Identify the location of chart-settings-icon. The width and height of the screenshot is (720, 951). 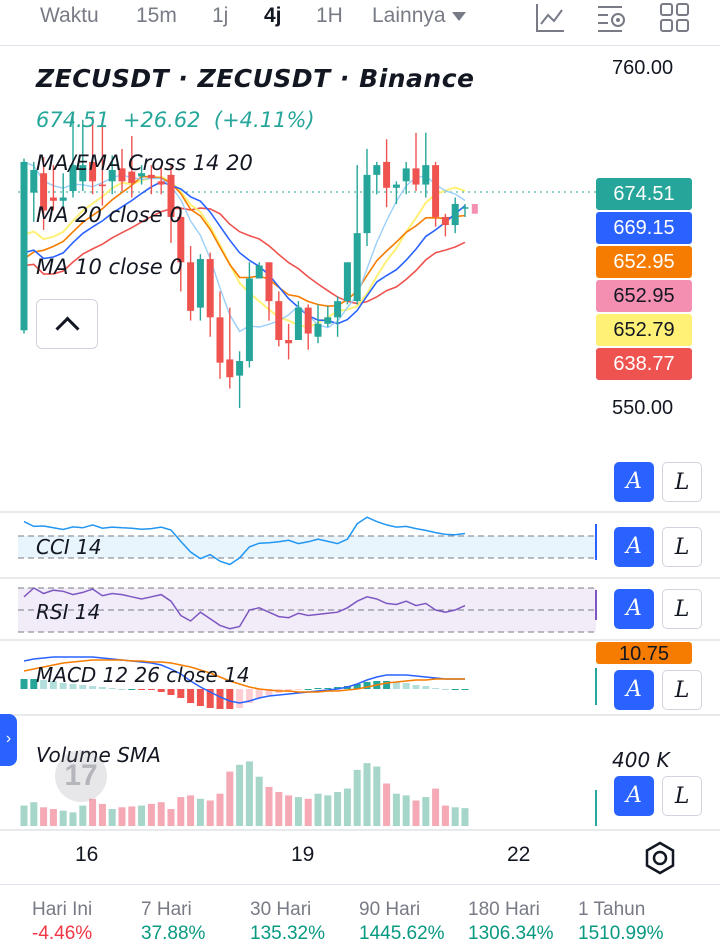
(660, 858).